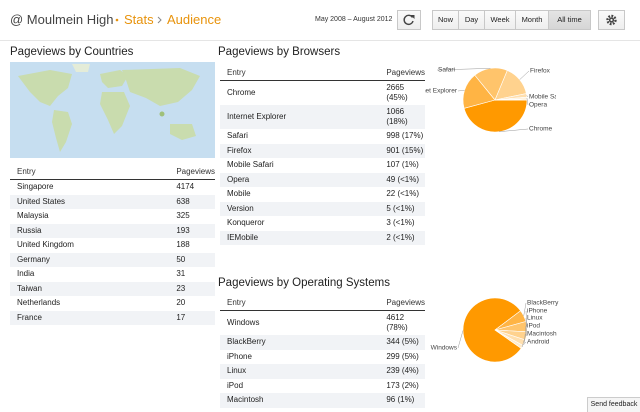 This screenshot has height=412, width=640. I want to click on pageviews-cell: 17, so click(192, 317).